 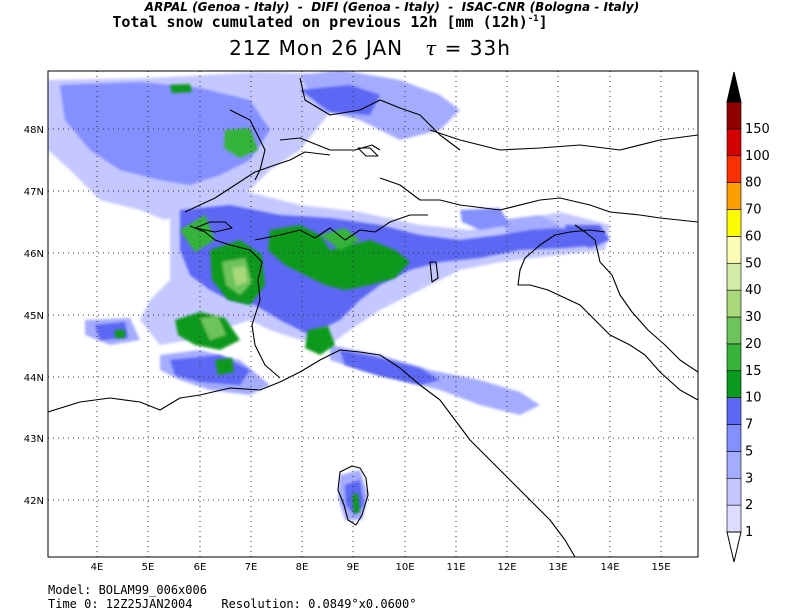 What do you see at coordinates (757, 129) in the screenshot?
I see `legend-level-label: 150` at bounding box center [757, 129].